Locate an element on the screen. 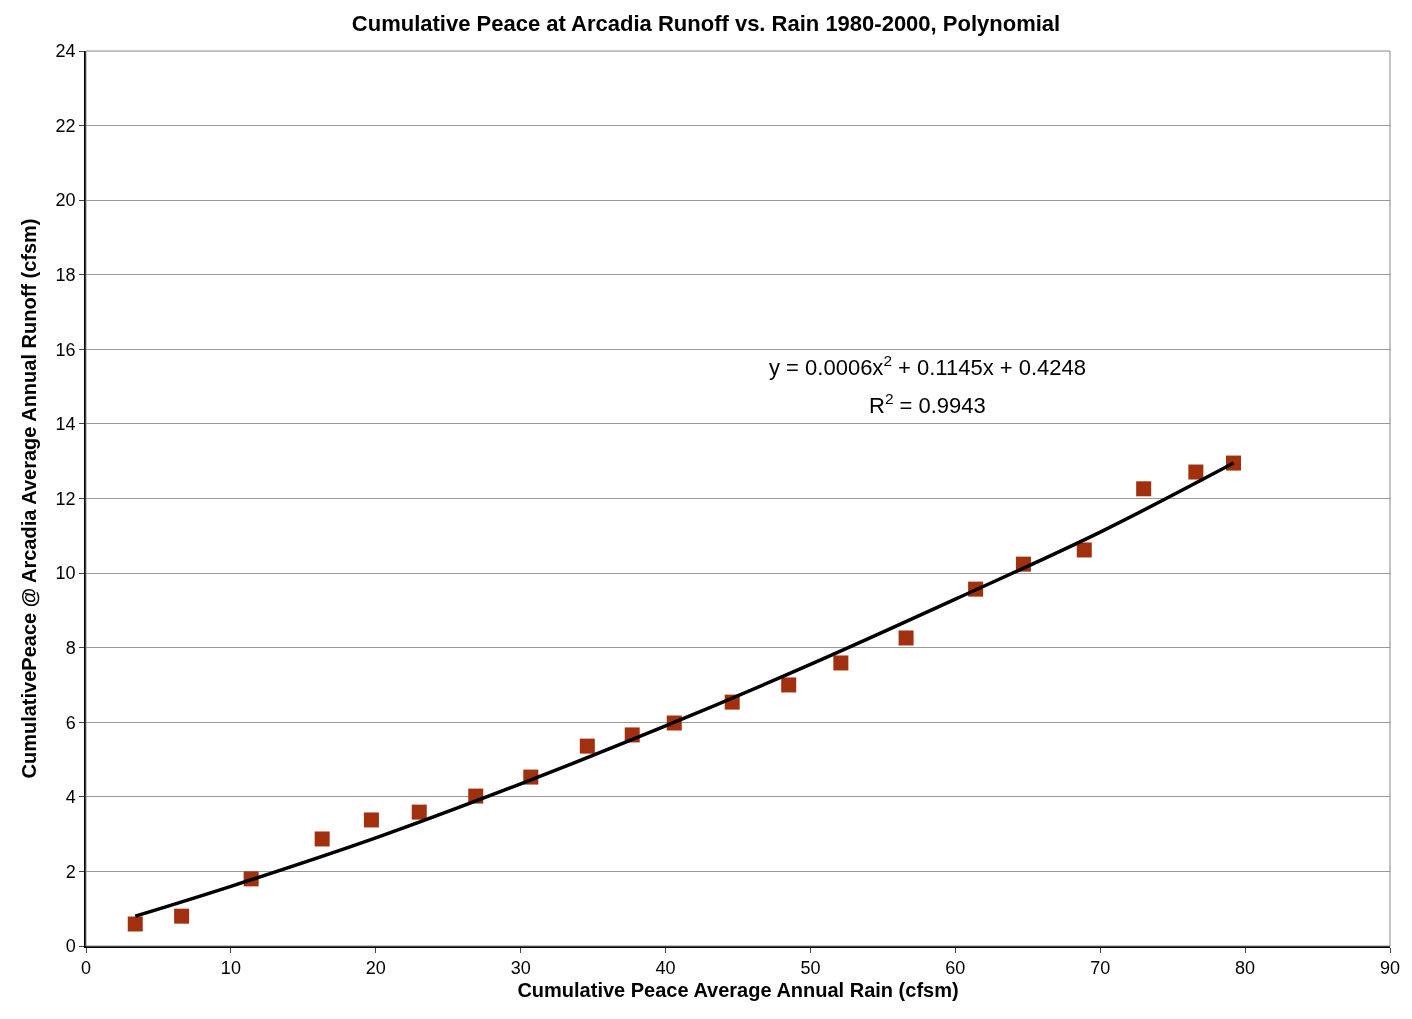  x-tick-label: 30 is located at coordinates (520, 968).